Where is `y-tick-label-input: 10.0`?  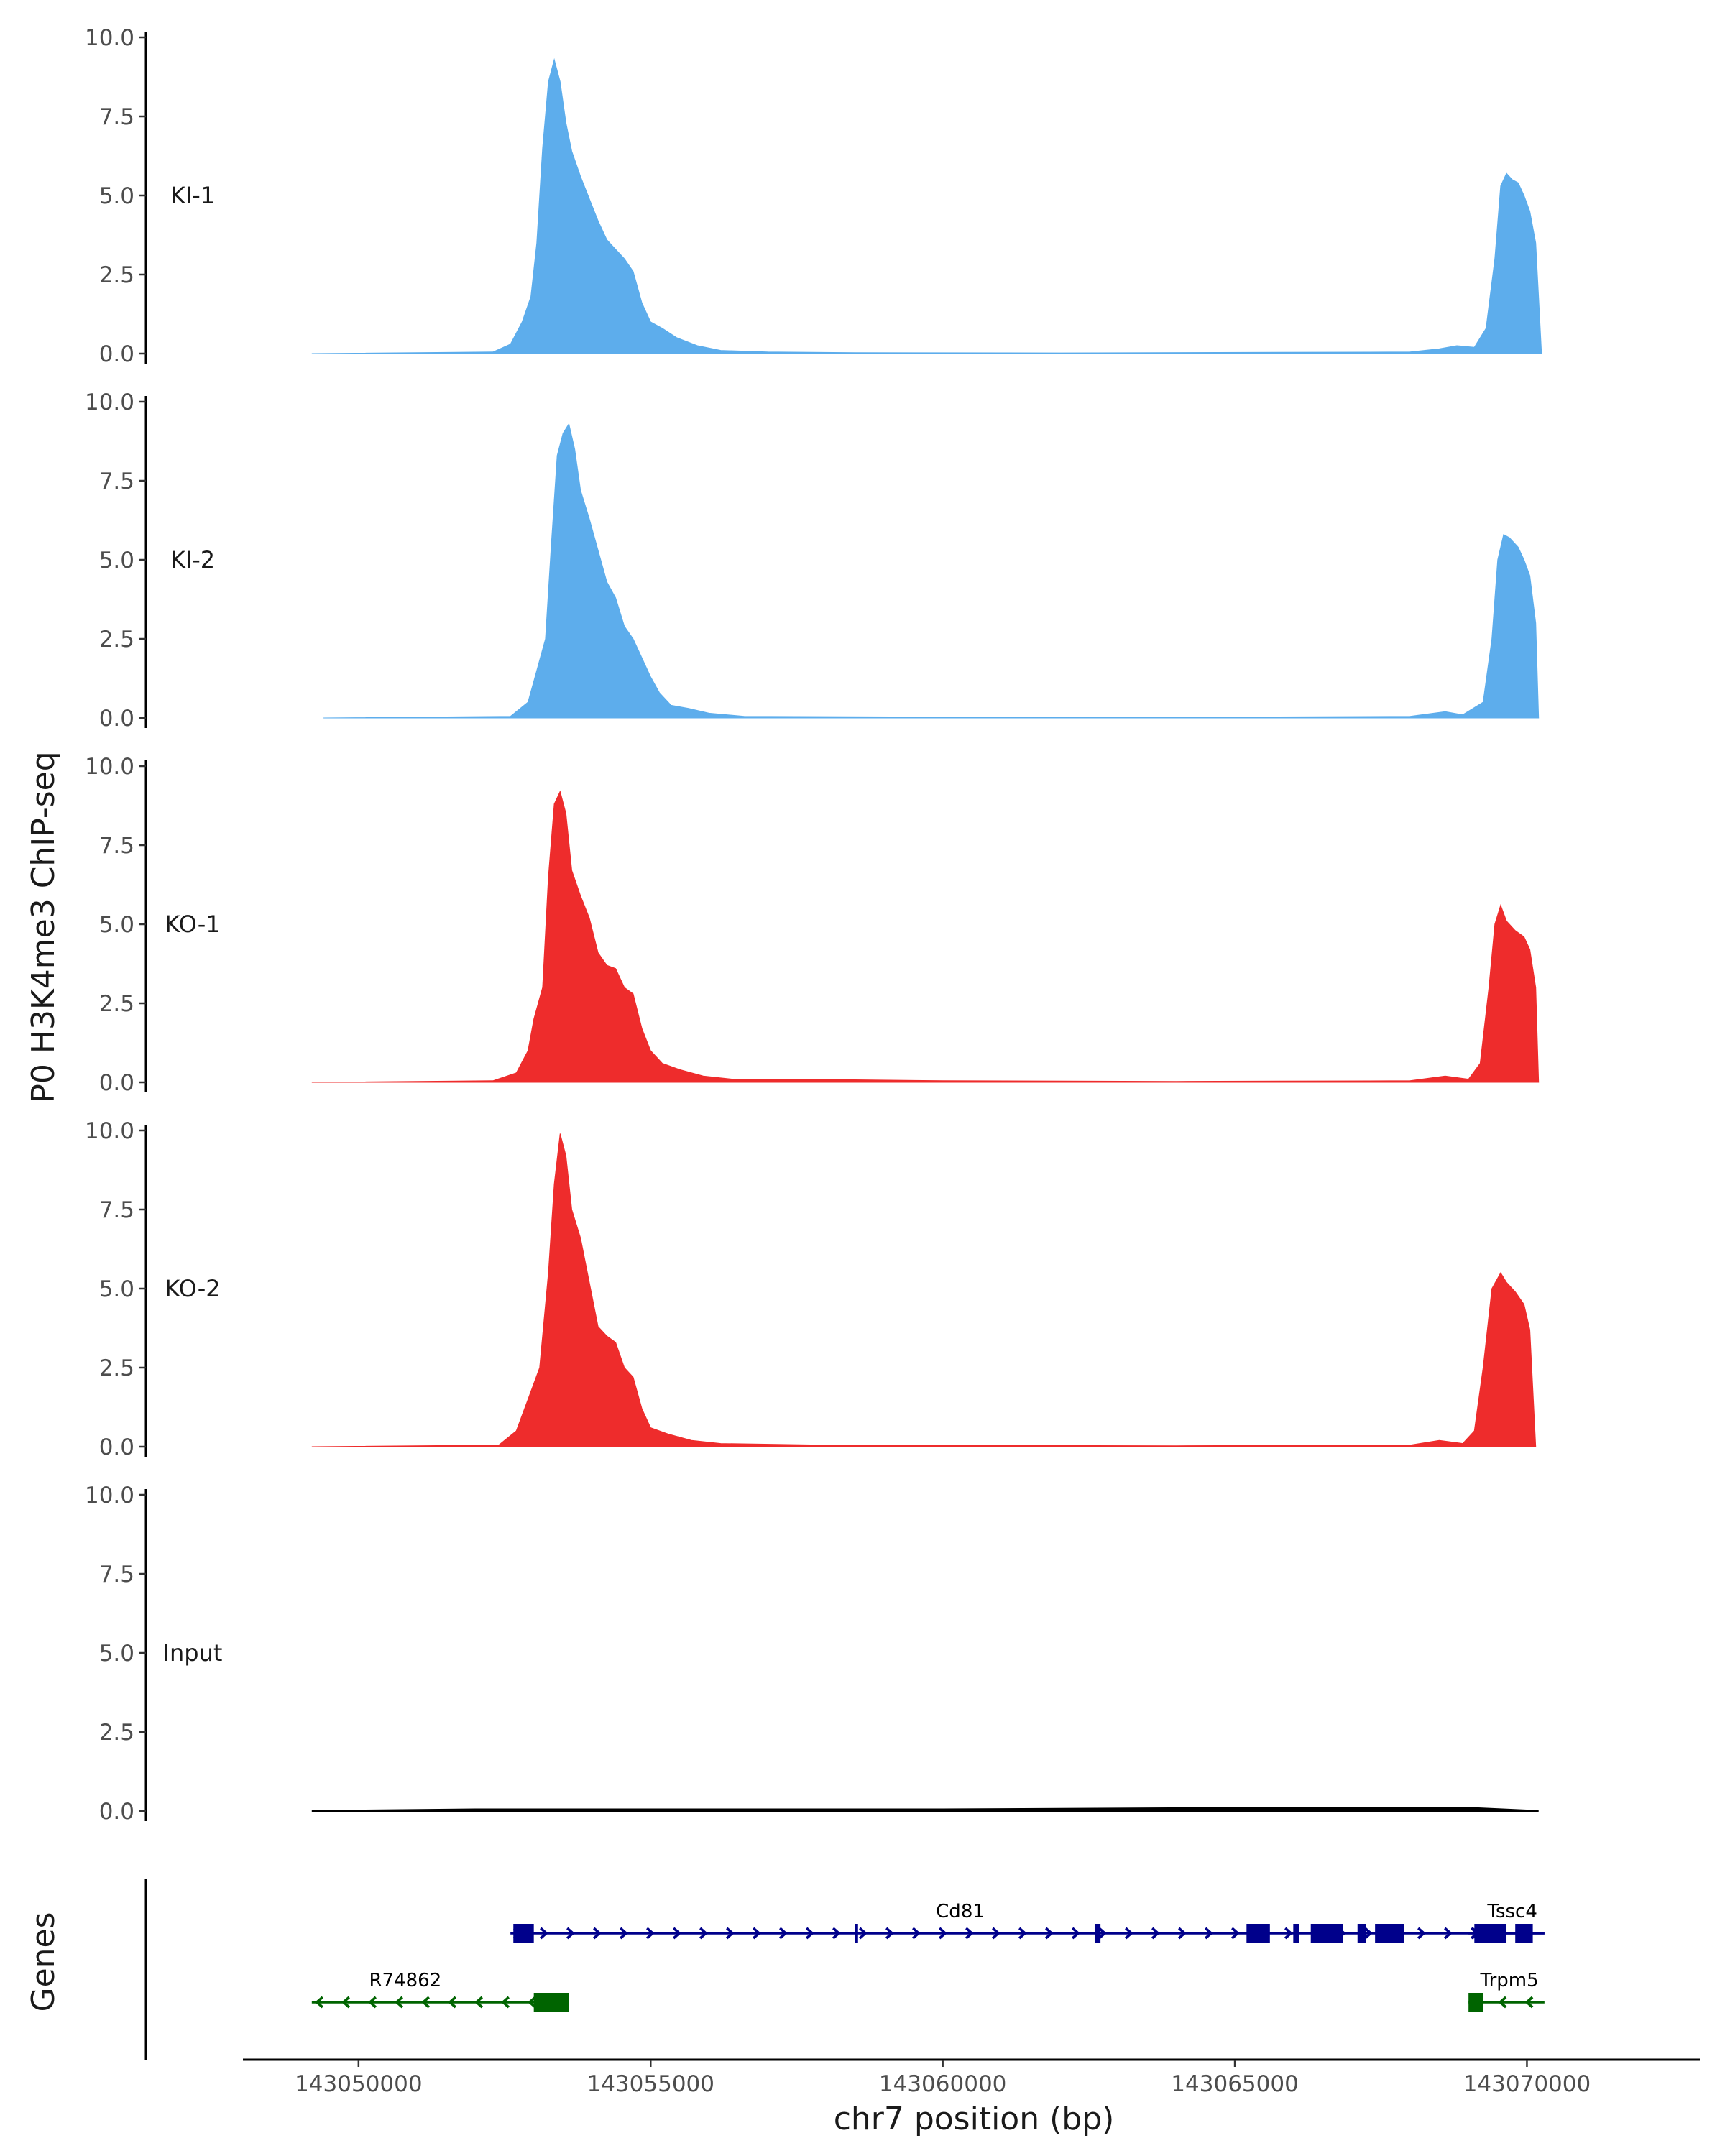
y-tick-label-input: 10.0 is located at coordinates (109, 1495).